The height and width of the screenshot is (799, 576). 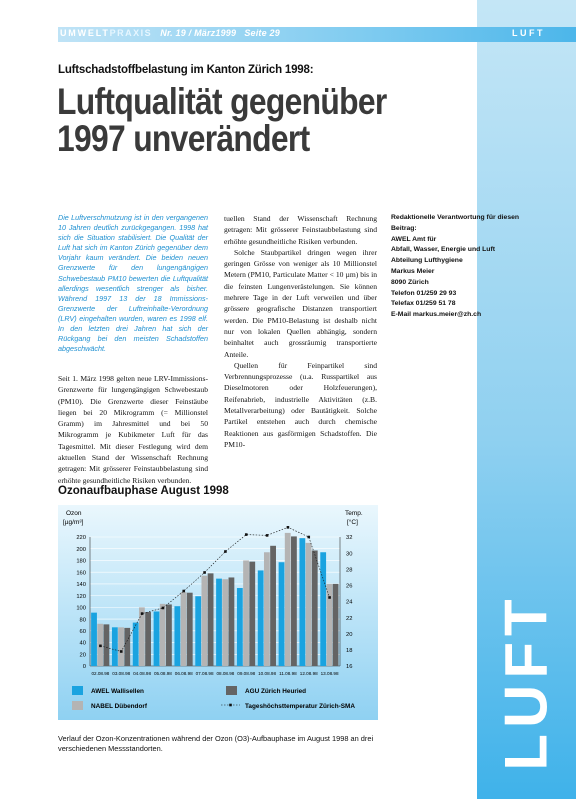 What do you see at coordinates (349, 635) in the screenshot?
I see `y2-tick-label: 20` at bounding box center [349, 635].